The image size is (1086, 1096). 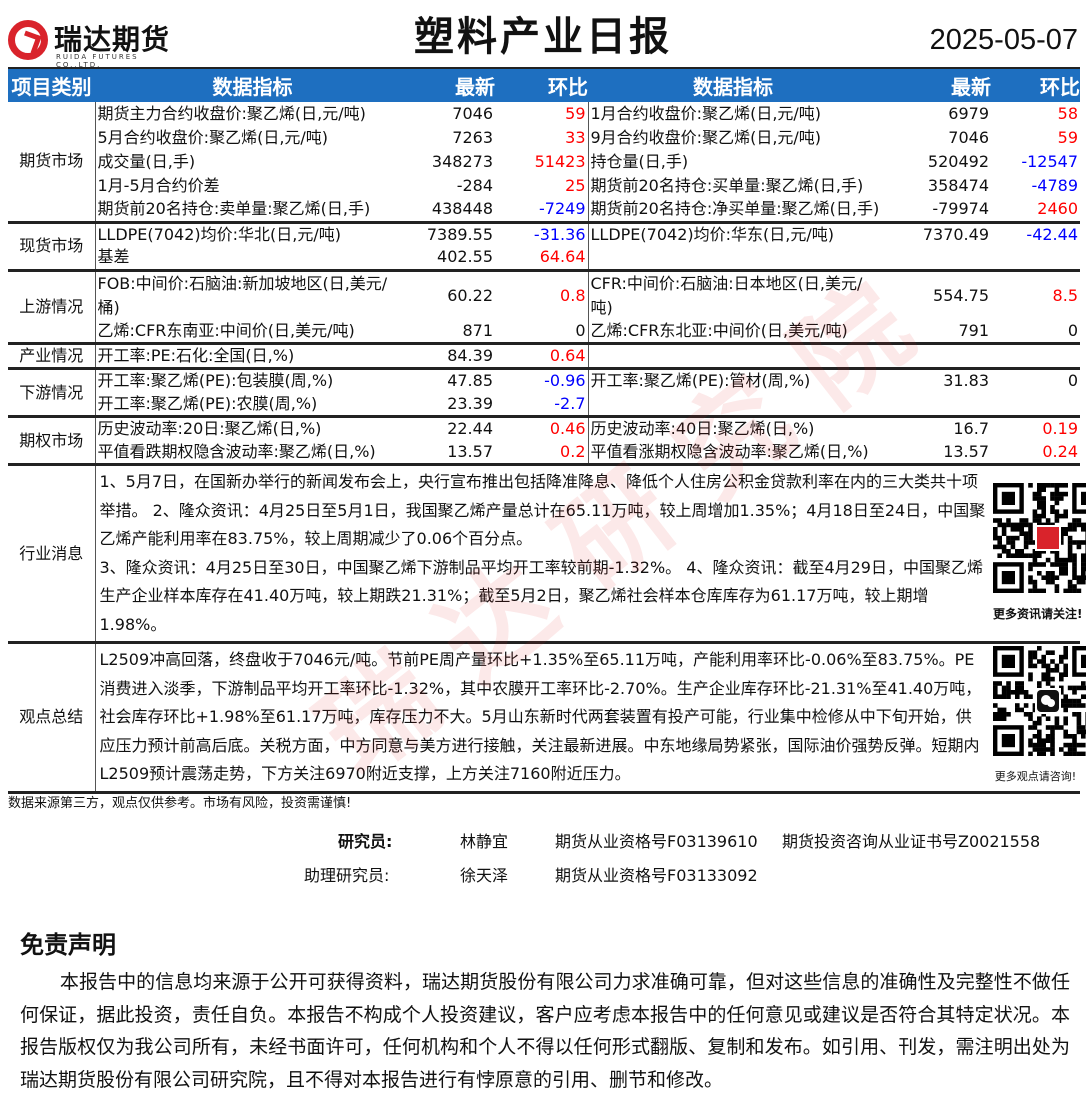 What do you see at coordinates (52, 554) in the screenshot?
I see `category-cell: 行业消息` at bounding box center [52, 554].